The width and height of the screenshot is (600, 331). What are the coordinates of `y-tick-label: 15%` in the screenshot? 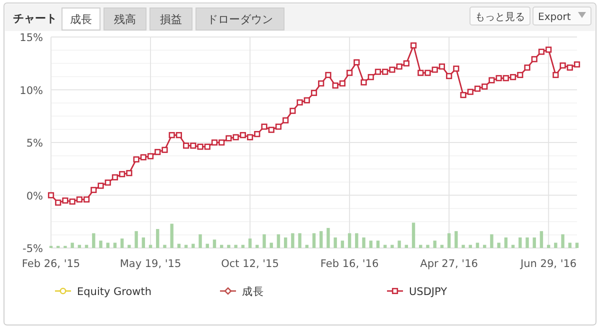 It's located at (32, 38).